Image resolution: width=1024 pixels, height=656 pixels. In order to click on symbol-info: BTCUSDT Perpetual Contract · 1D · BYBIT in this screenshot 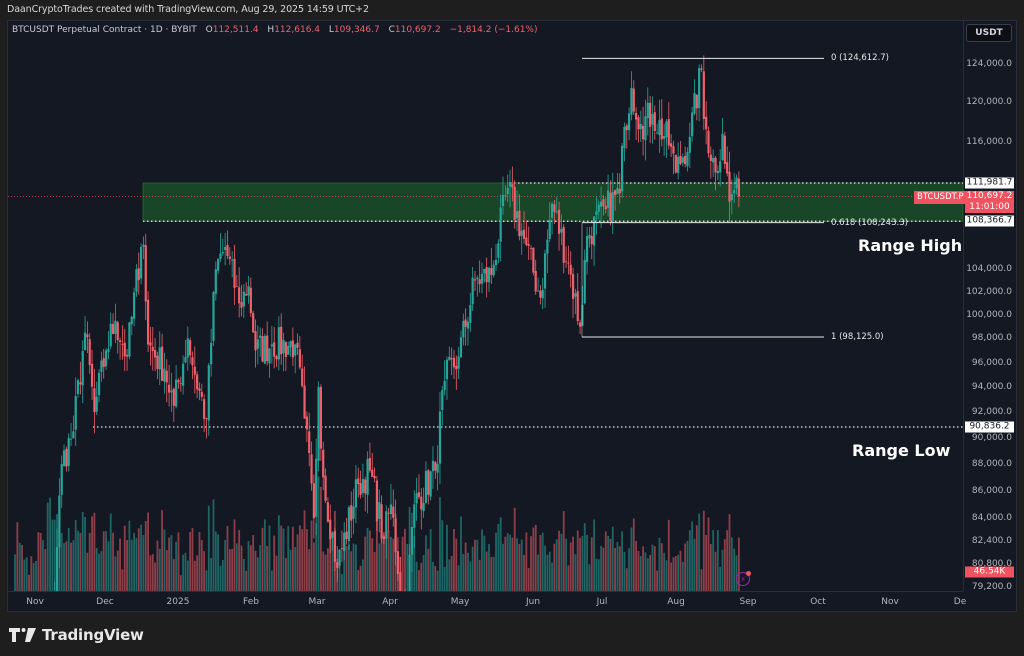, I will do `click(104, 30)`.